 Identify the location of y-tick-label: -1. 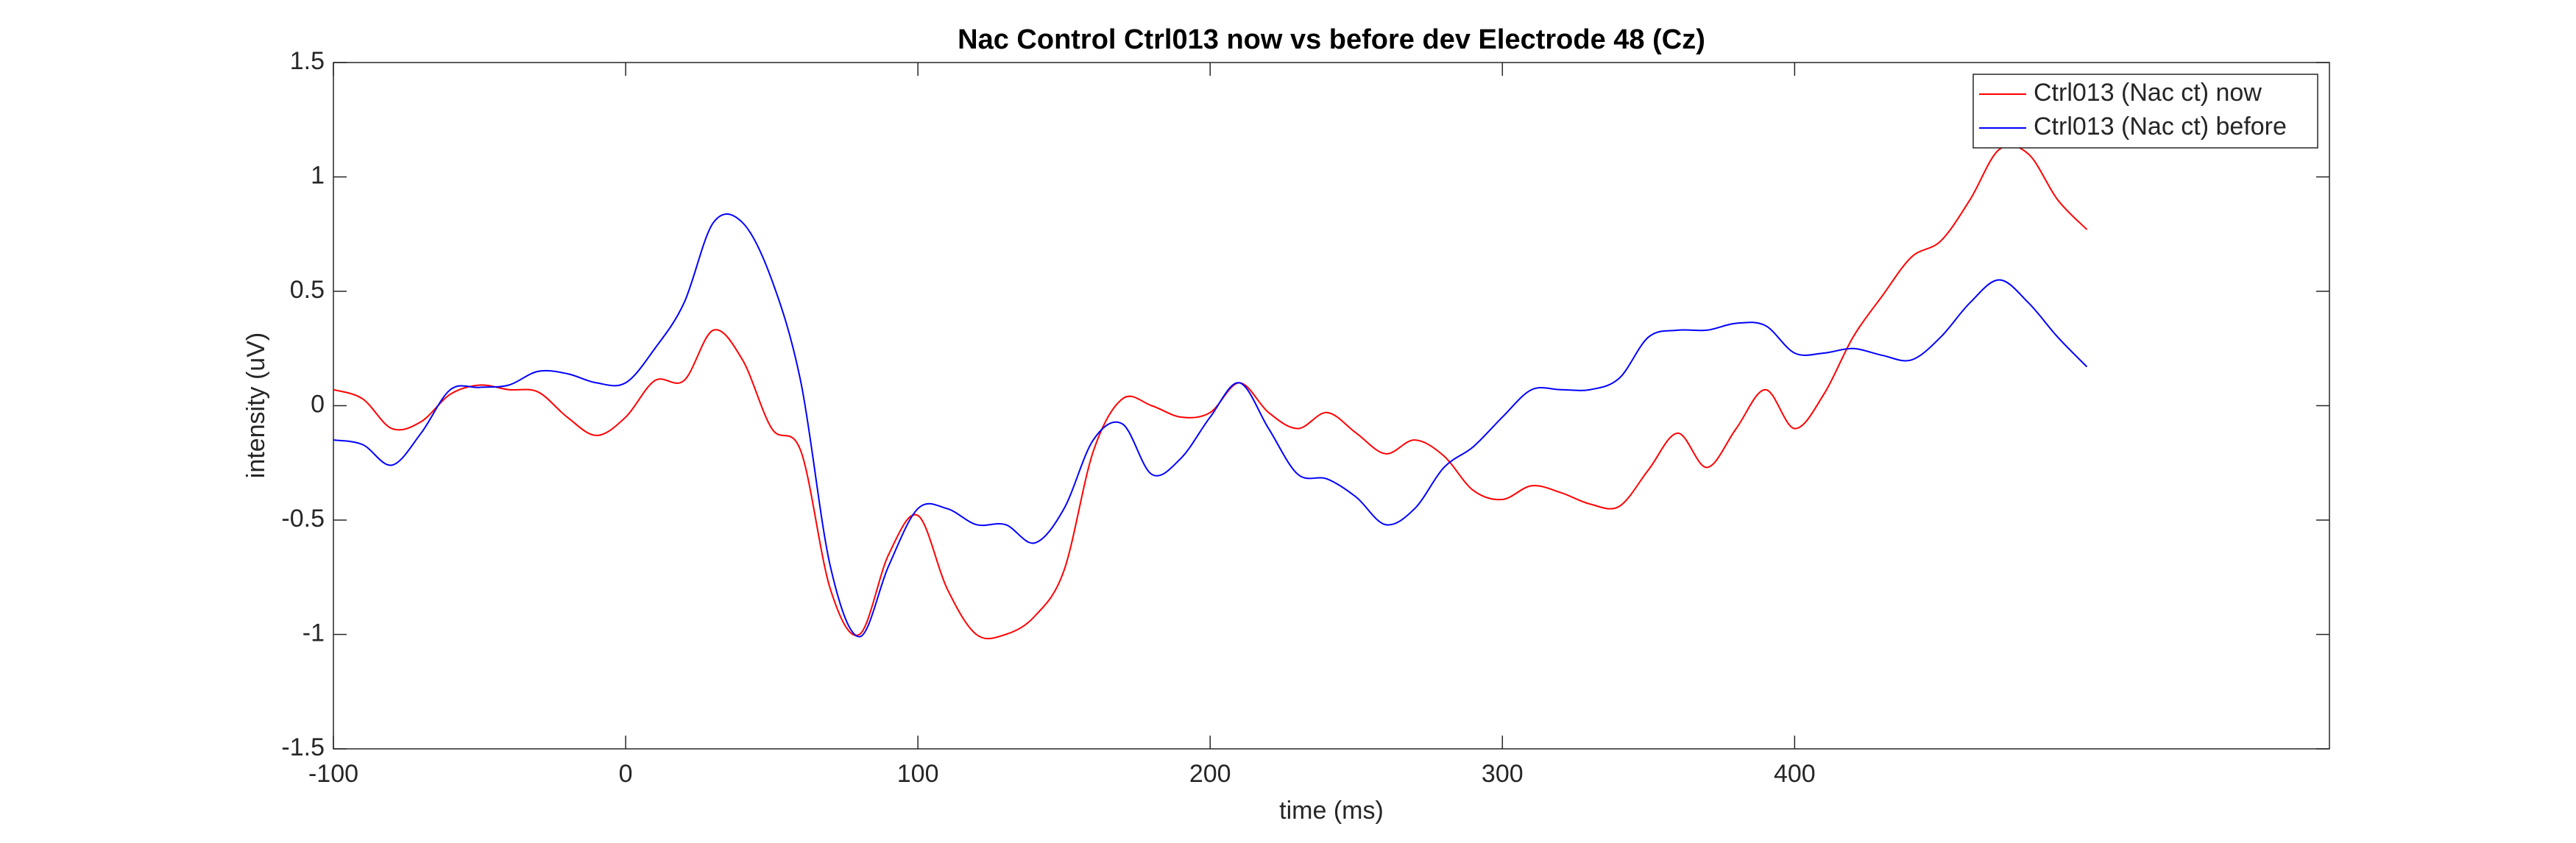
(313, 633).